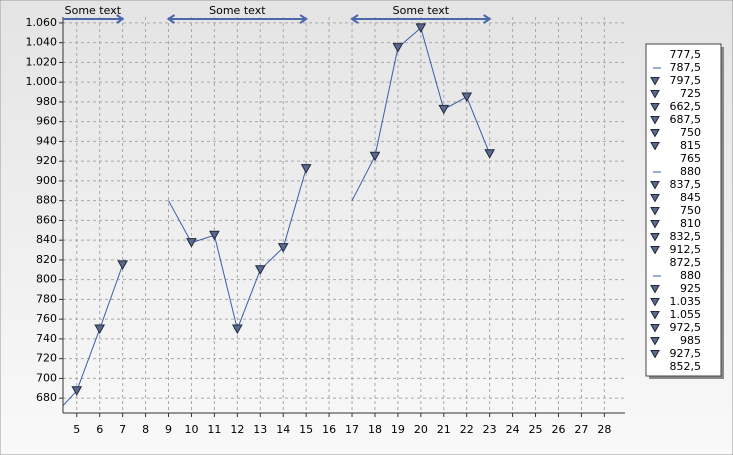 This screenshot has width=733, height=455. Describe the element at coordinates (686, 249) in the screenshot. I see `legend-label: 912,5` at that location.